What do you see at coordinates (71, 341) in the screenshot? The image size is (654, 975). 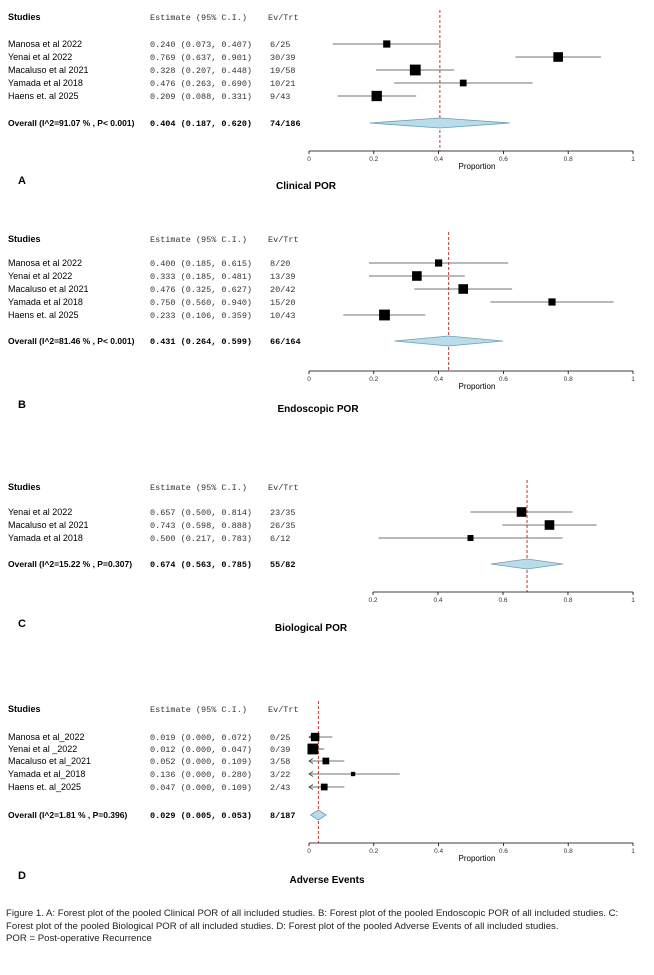 I see `overall-label: Overall (I^2=81.46 % , P< 0.001)` at bounding box center [71, 341].